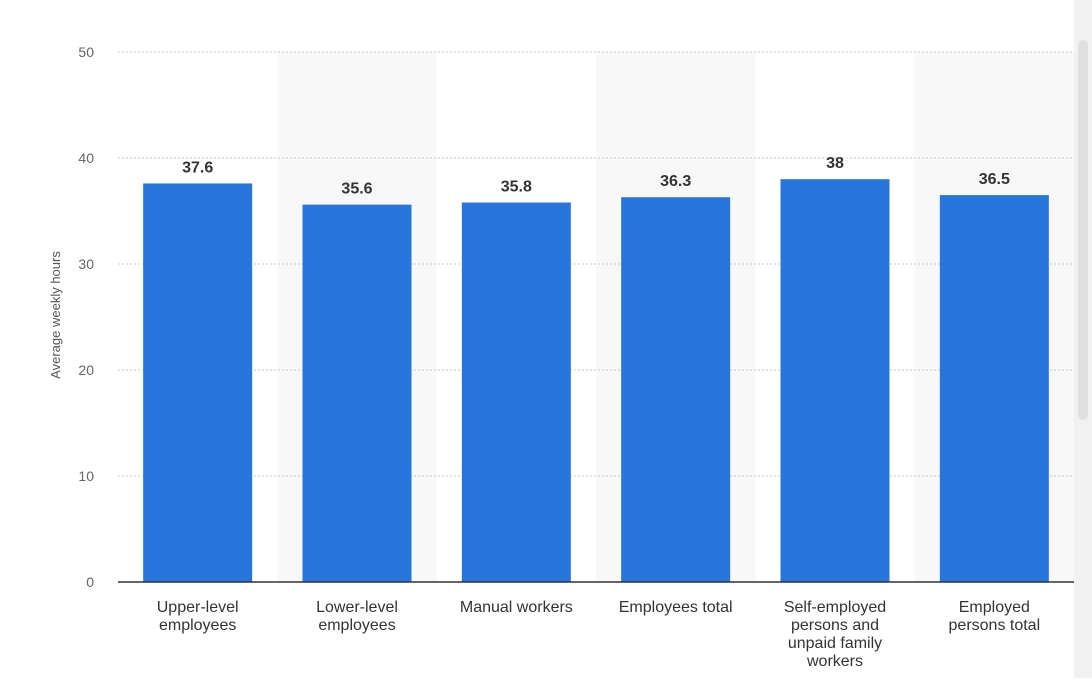 The image size is (1092, 683). What do you see at coordinates (835, 643) in the screenshot?
I see `x-tick-label-line: unpaid family` at bounding box center [835, 643].